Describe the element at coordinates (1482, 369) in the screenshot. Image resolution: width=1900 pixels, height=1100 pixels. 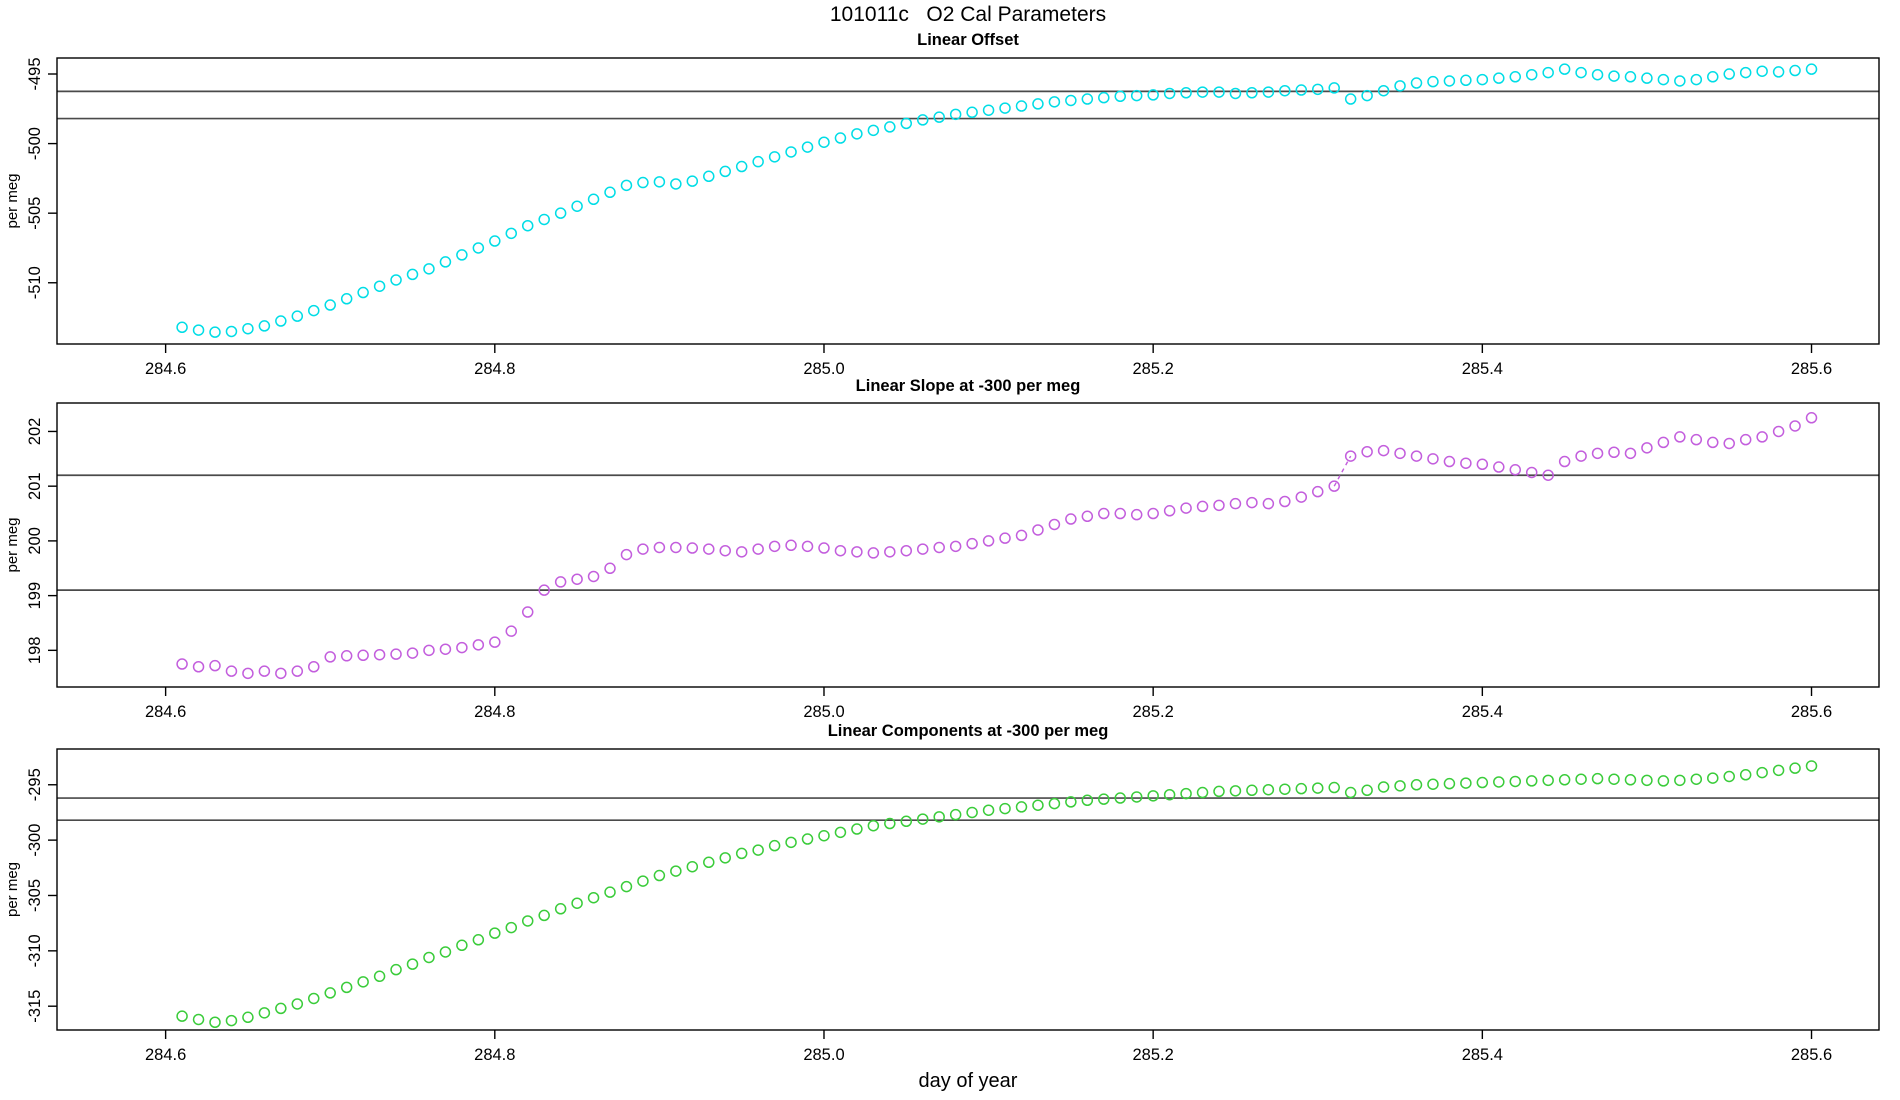
I see `x-tick-label: 285.4` at that location.